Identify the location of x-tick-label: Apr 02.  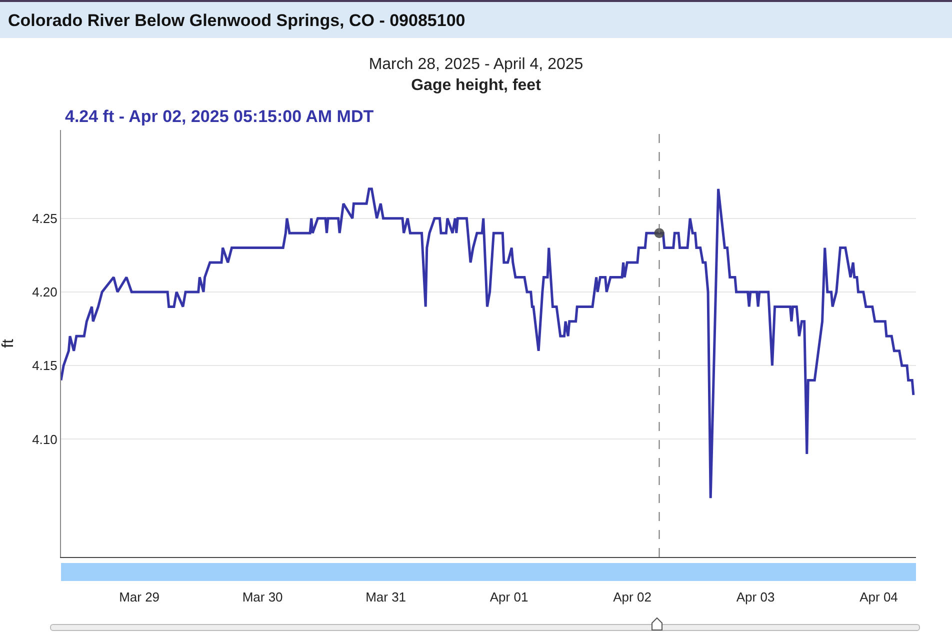
(632, 597).